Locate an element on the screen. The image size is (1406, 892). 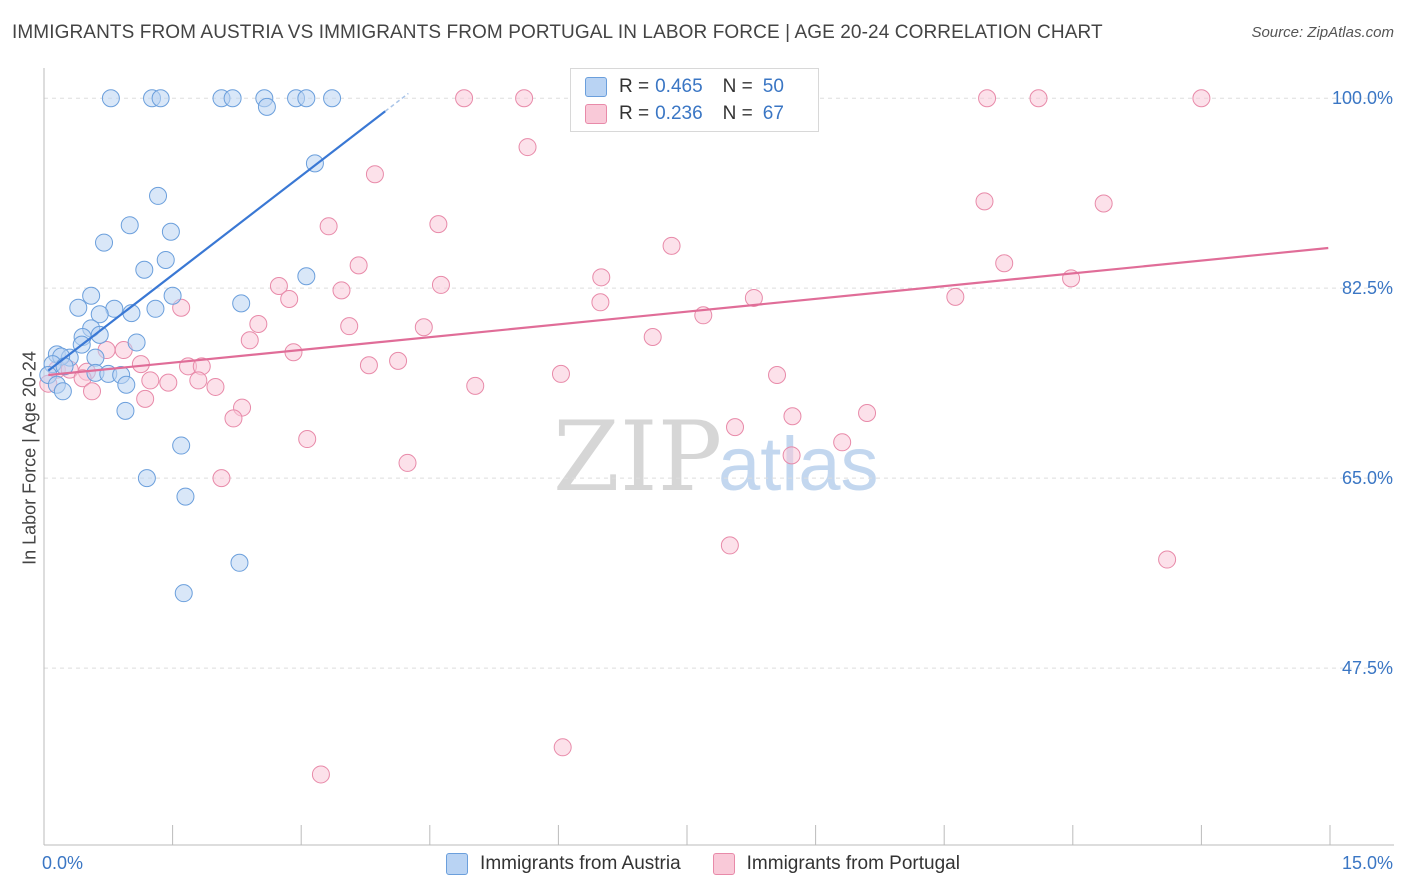
portugal-trend-line is located at coordinates (688, 311).